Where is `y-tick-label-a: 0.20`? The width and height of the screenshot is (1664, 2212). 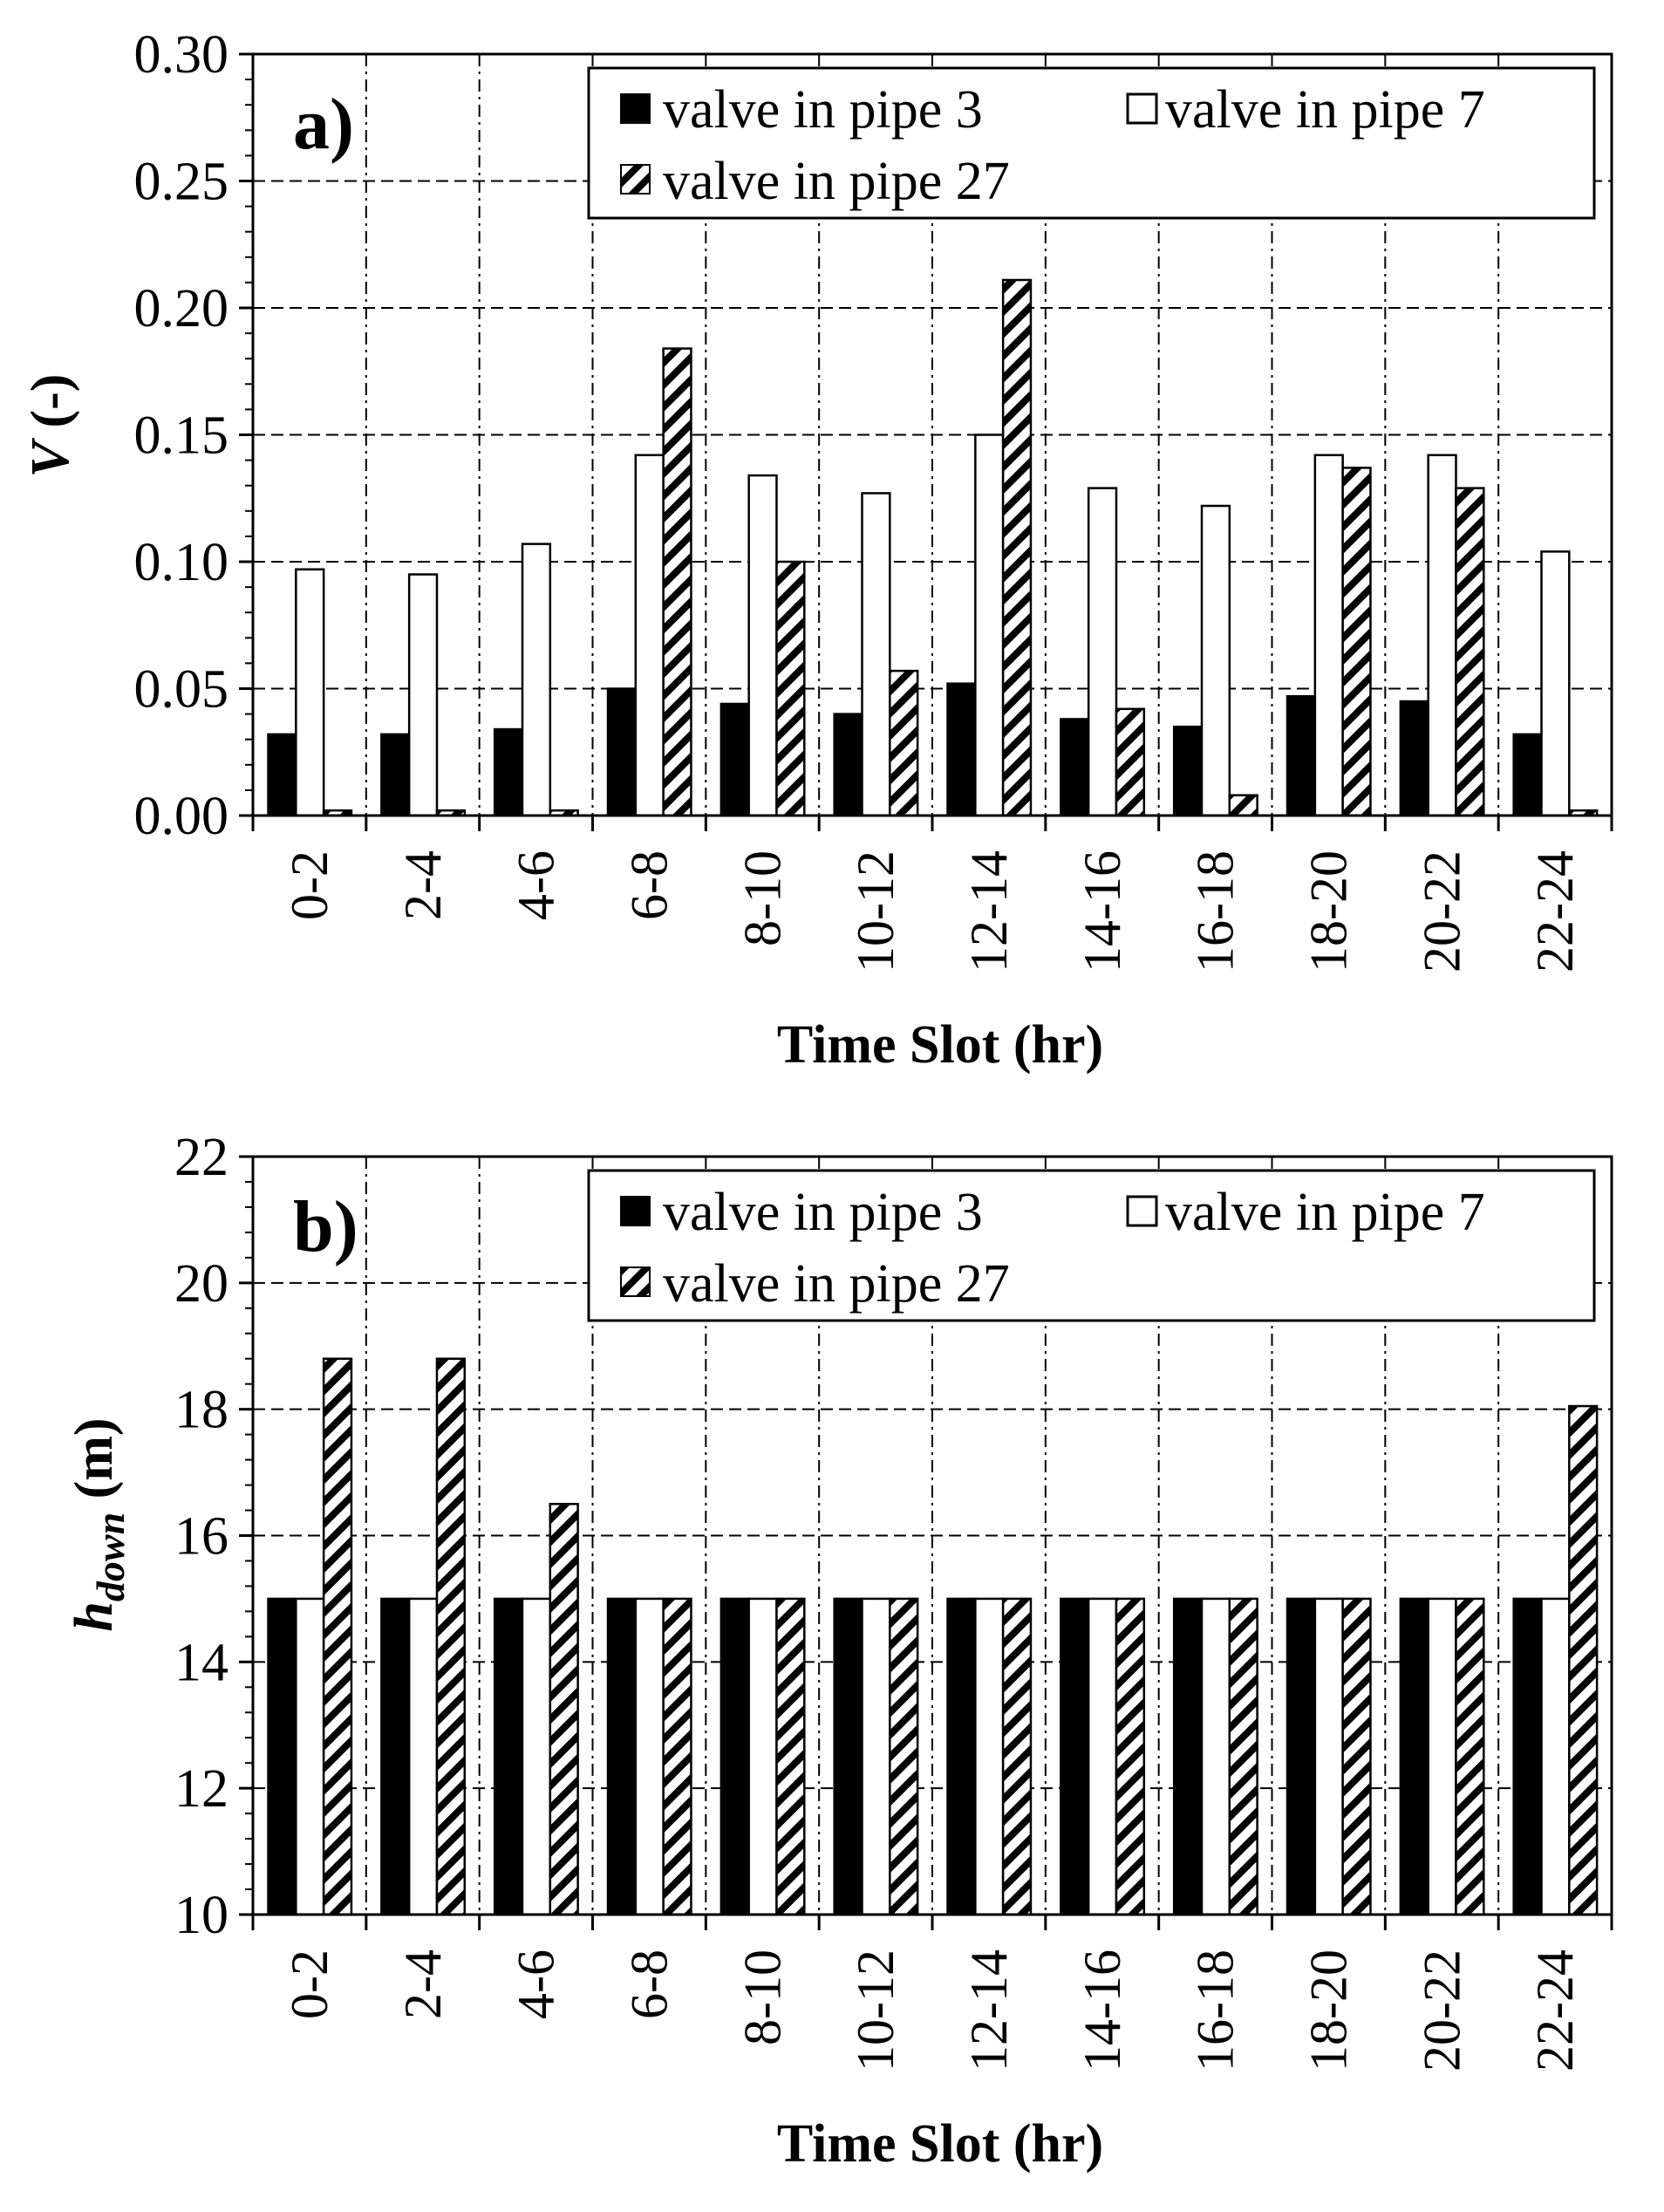 y-tick-label-a: 0.20 is located at coordinates (181, 308).